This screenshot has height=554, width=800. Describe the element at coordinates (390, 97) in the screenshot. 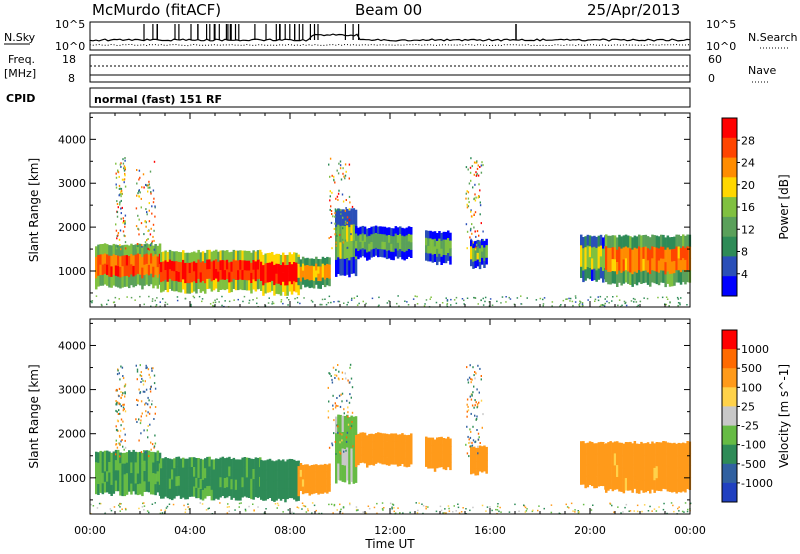

I see `cpid-panel` at that location.